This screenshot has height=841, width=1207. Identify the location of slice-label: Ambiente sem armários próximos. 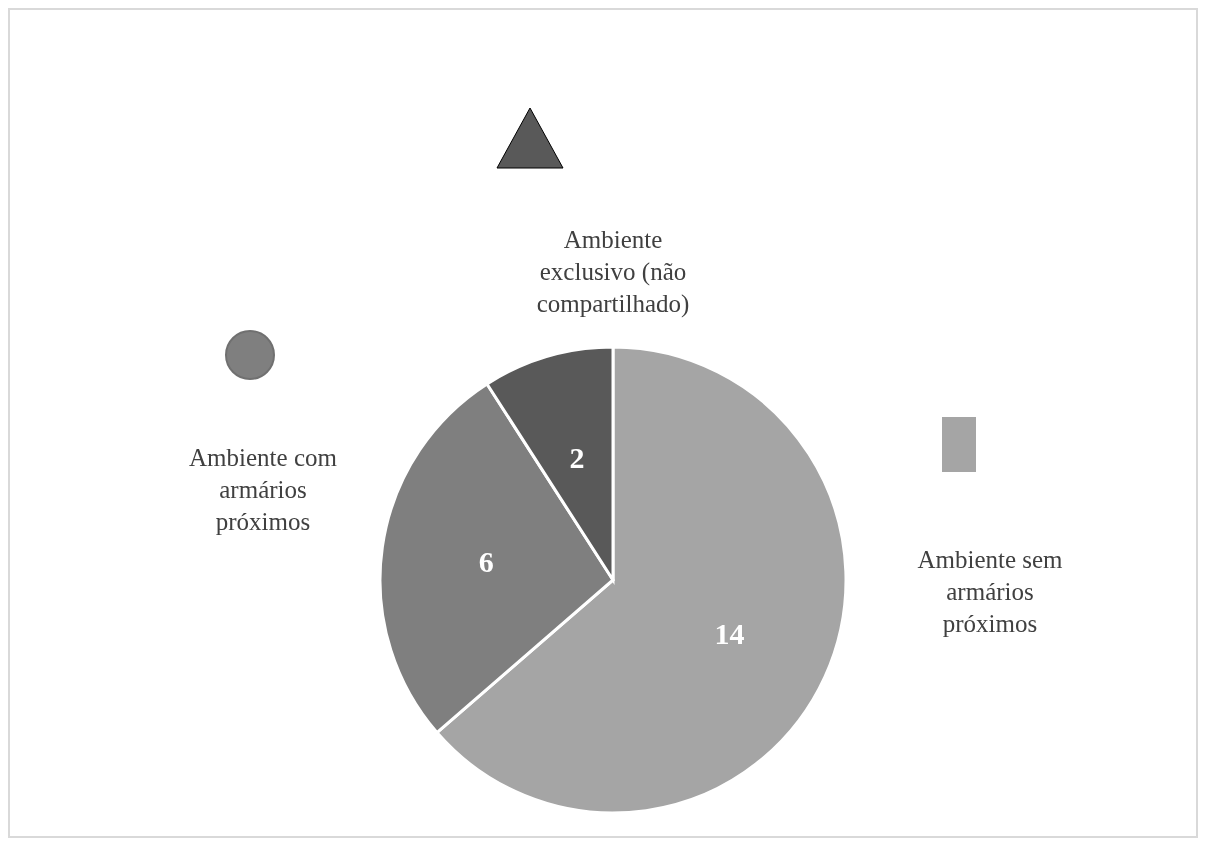
(990, 591).